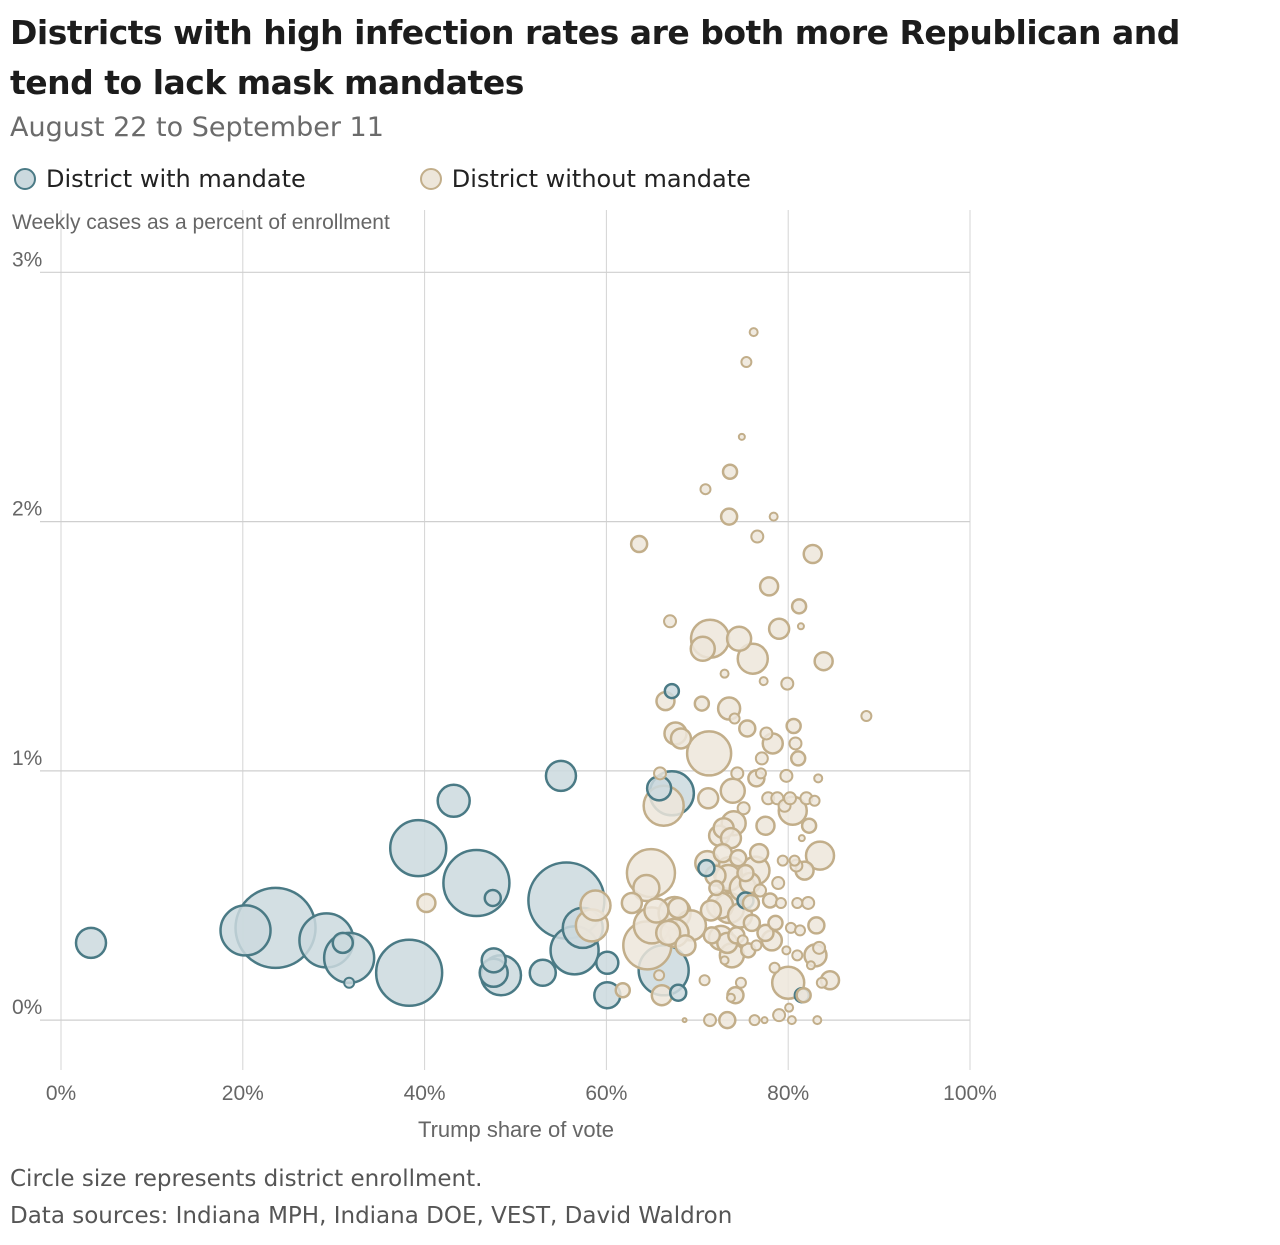  I want to click on x-tick-label: 80%, so click(788, 1093).